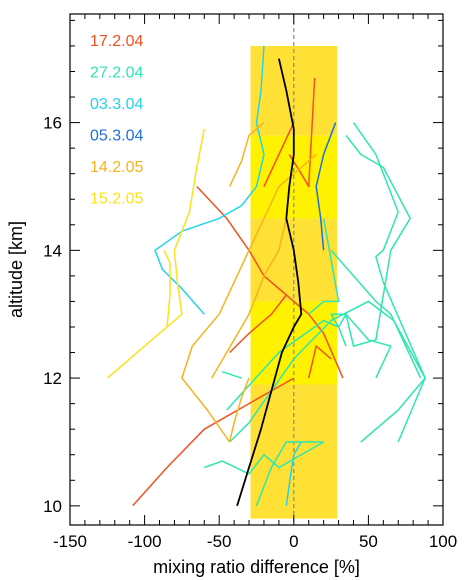 This screenshot has height=580, width=464. Describe the element at coordinates (52, 506) in the screenshot. I see `y-tick-label: 10` at that location.